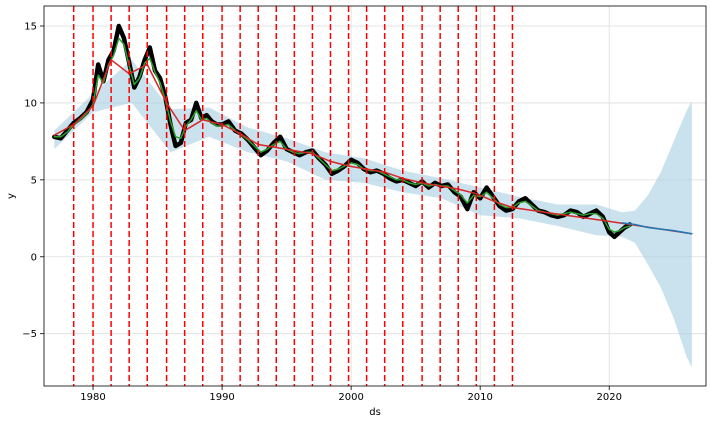 This screenshot has width=712, height=424. What do you see at coordinates (29, 334) in the screenshot?
I see `y-tick-label: −5` at bounding box center [29, 334].